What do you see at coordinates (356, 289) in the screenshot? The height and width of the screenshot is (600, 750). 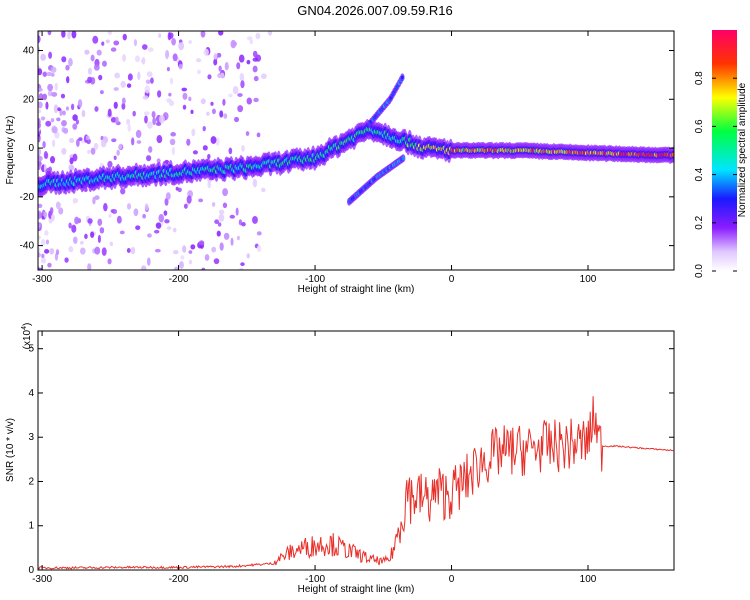 I see `spectrogram-x-label: Height of straight line (km)` at bounding box center [356, 289].